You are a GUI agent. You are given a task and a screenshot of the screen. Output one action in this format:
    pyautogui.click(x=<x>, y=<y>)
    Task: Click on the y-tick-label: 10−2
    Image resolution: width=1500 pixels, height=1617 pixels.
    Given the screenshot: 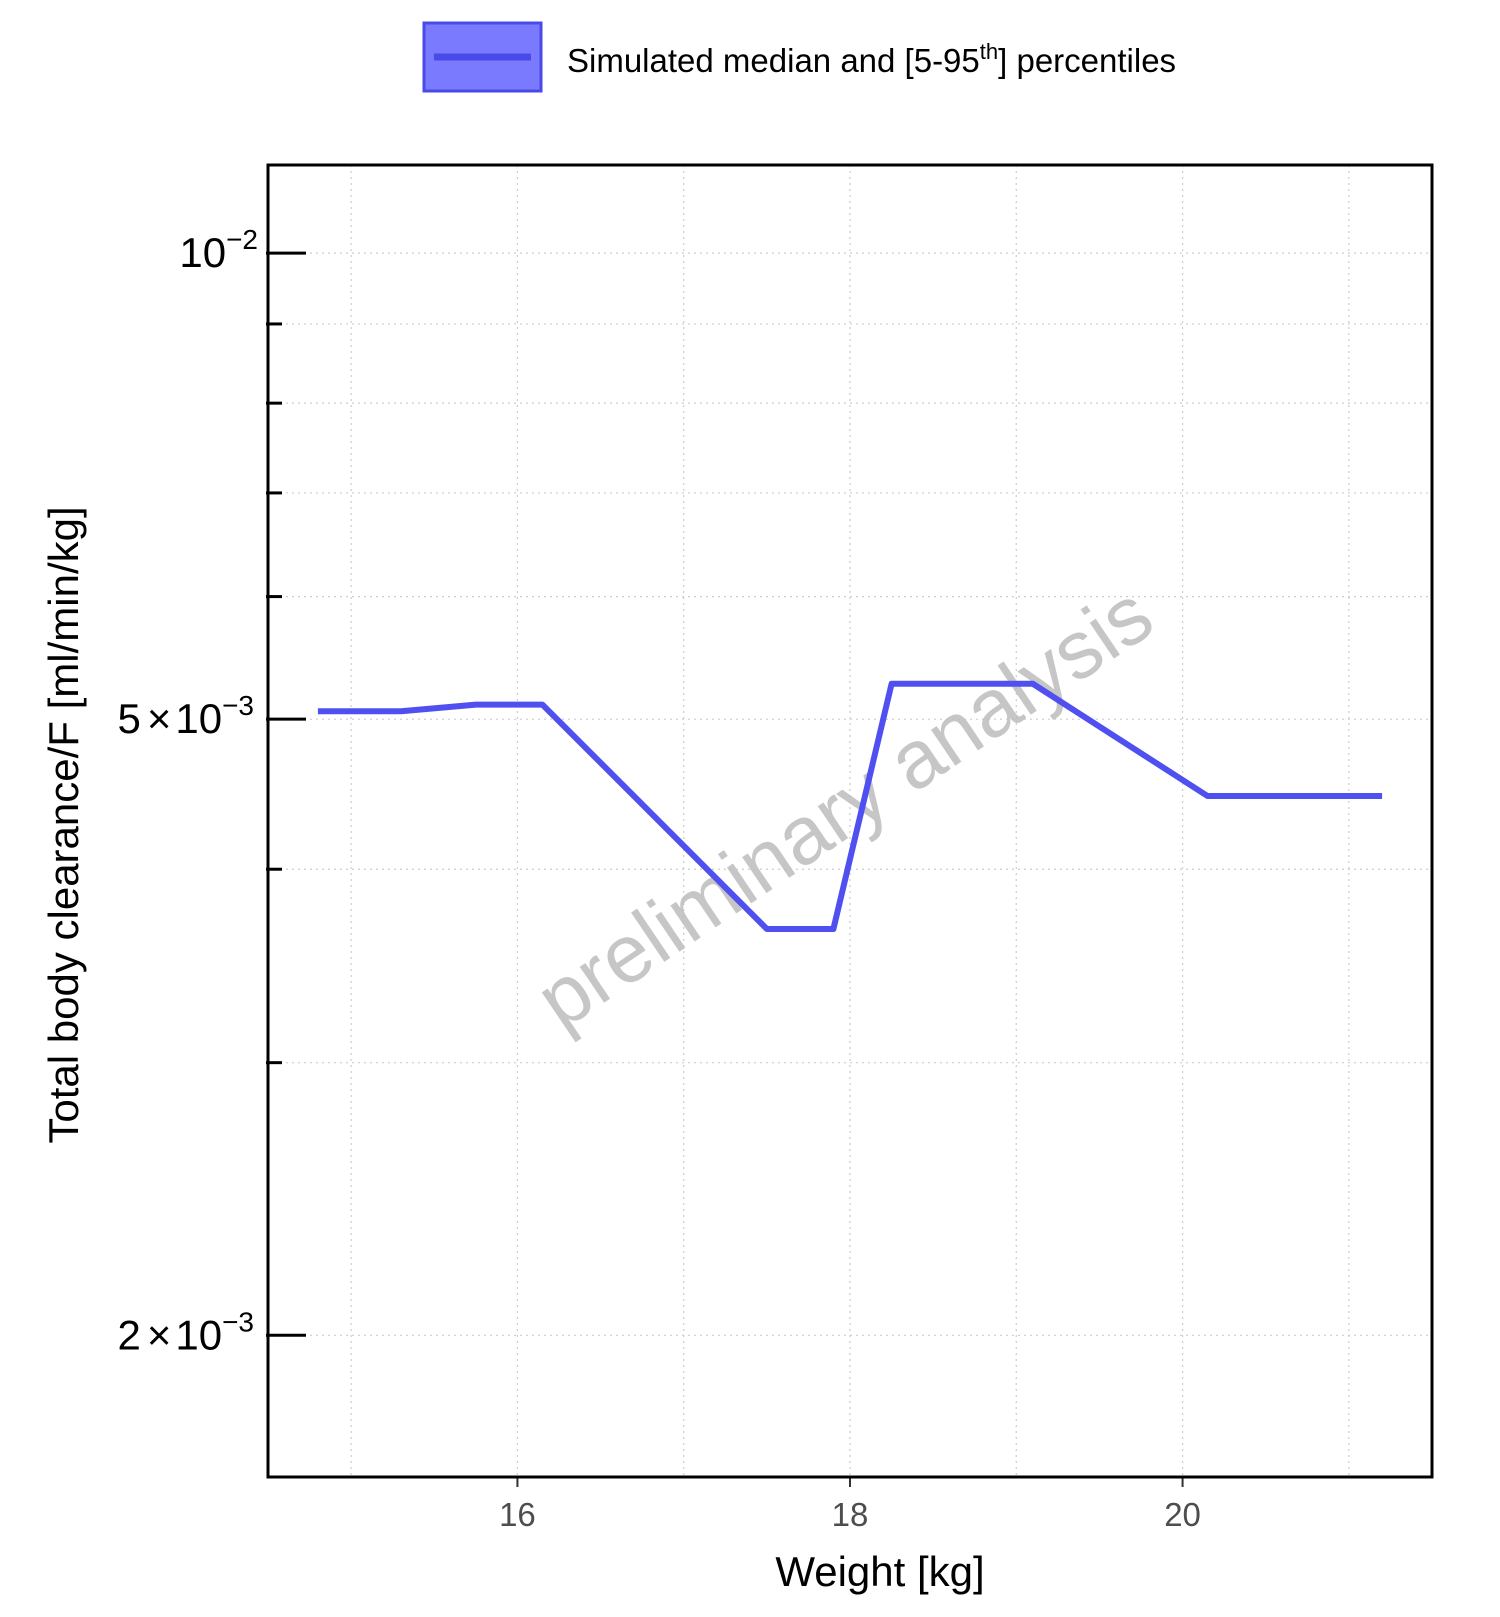 What is the action you would take?
    pyautogui.click(x=218, y=250)
    